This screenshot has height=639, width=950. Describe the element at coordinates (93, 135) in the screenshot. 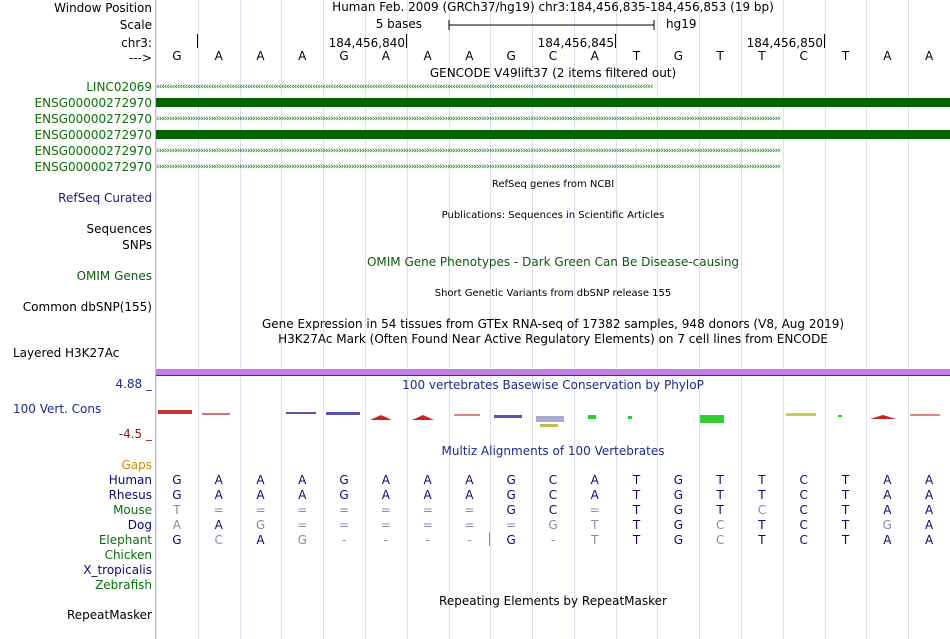

I see `gene-label-ensg-3: ENSG00000272970` at that location.